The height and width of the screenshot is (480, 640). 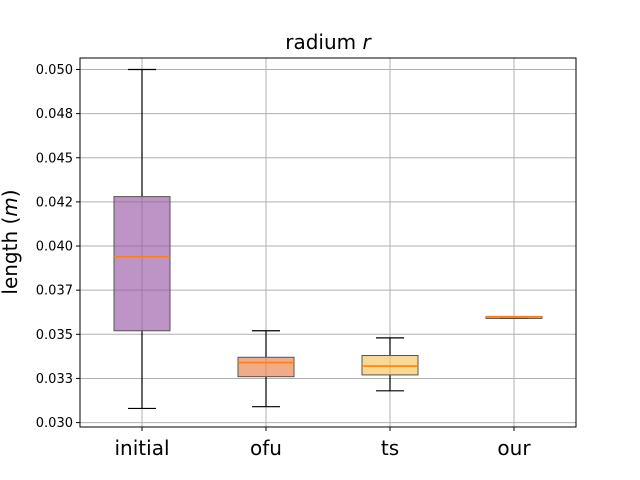 I want to click on y-axis-label: length (m), so click(x=11, y=241).